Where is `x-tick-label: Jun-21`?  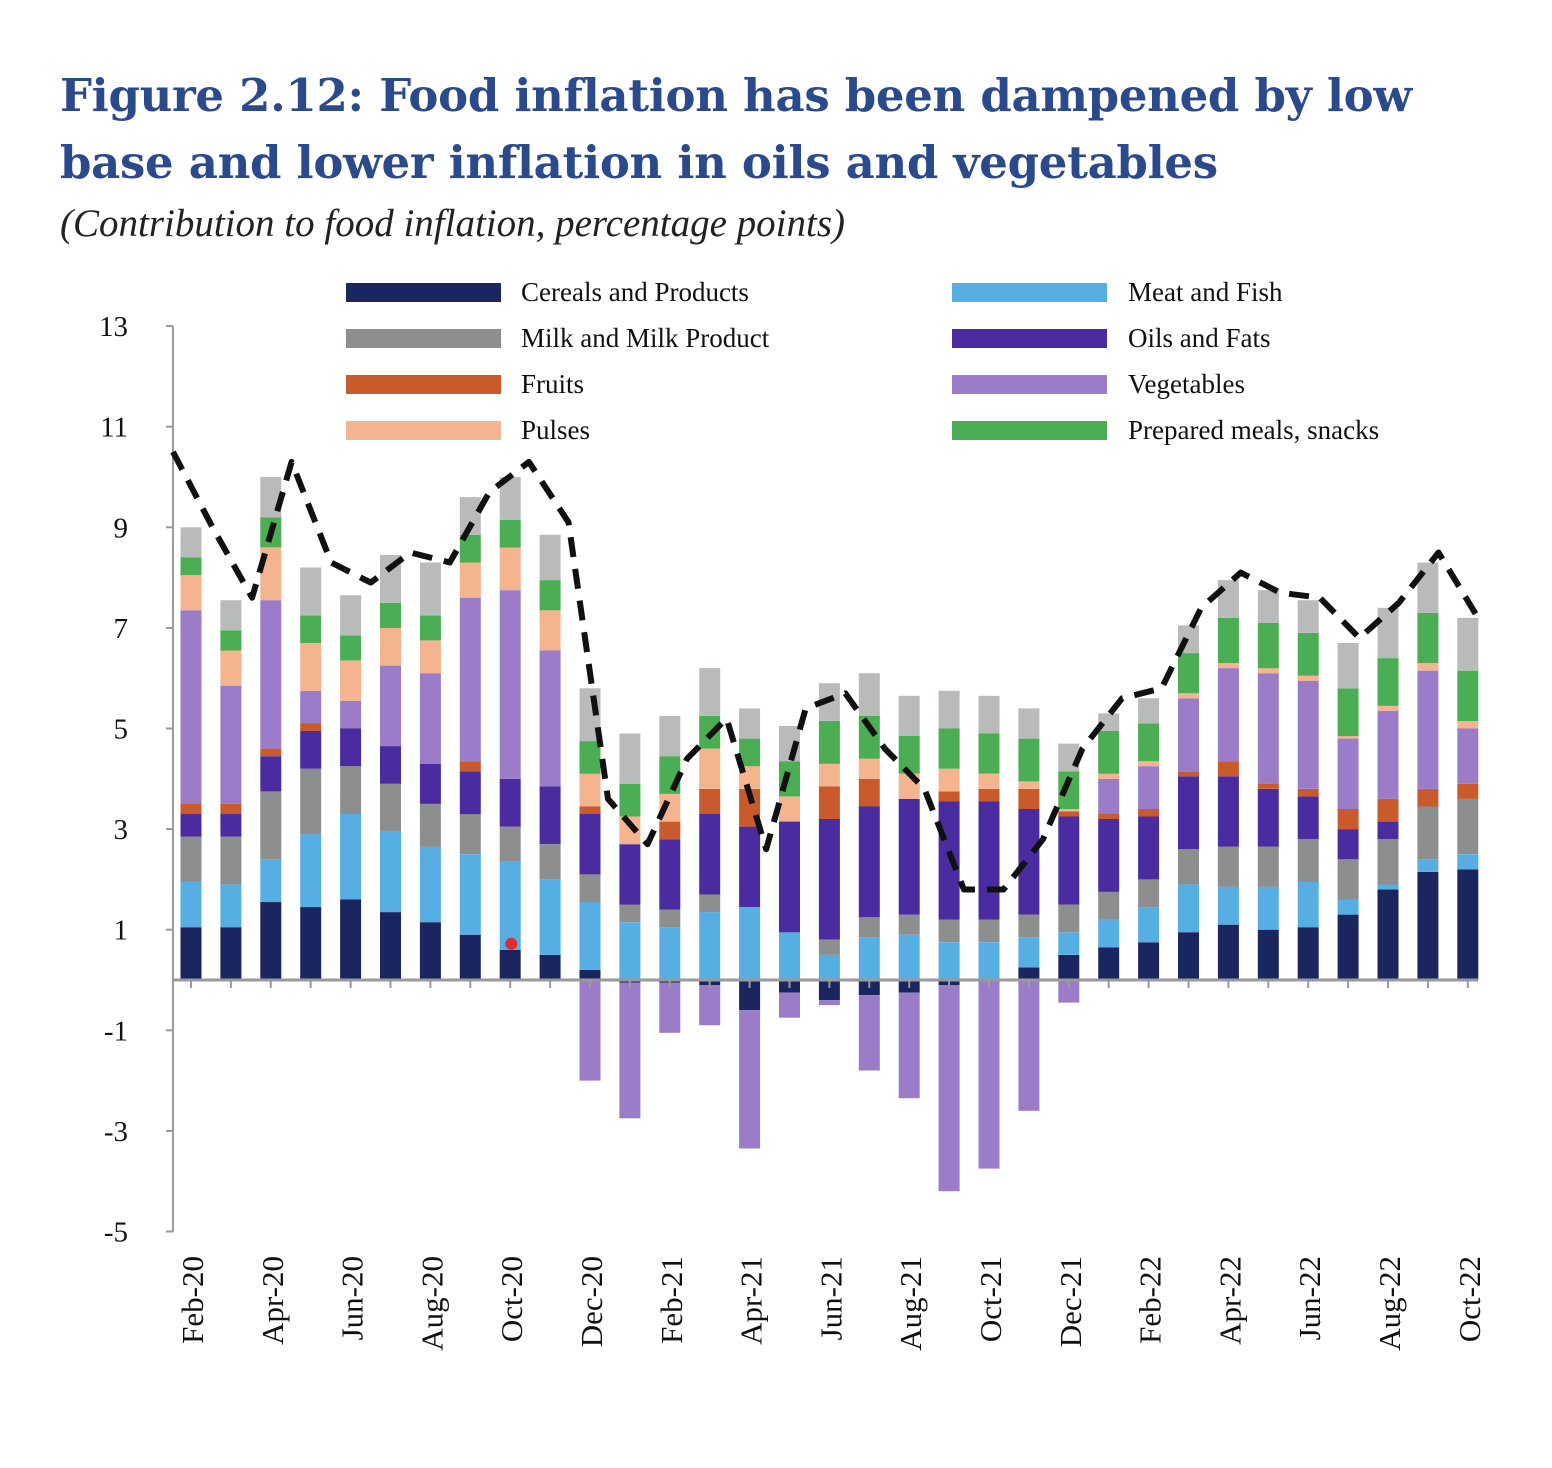
x-tick-label: Jun-21 is located at coordinates (830, 1298).